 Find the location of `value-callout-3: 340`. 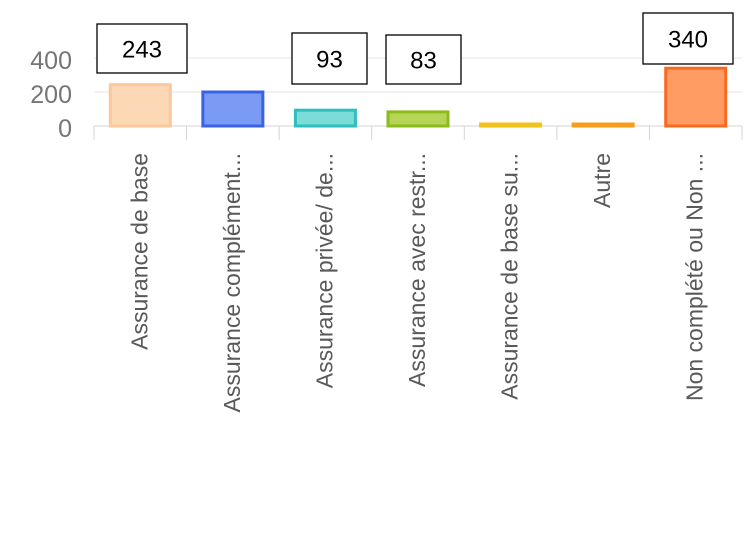

value-callout-3: 340 is located at coordinates (688, 38).